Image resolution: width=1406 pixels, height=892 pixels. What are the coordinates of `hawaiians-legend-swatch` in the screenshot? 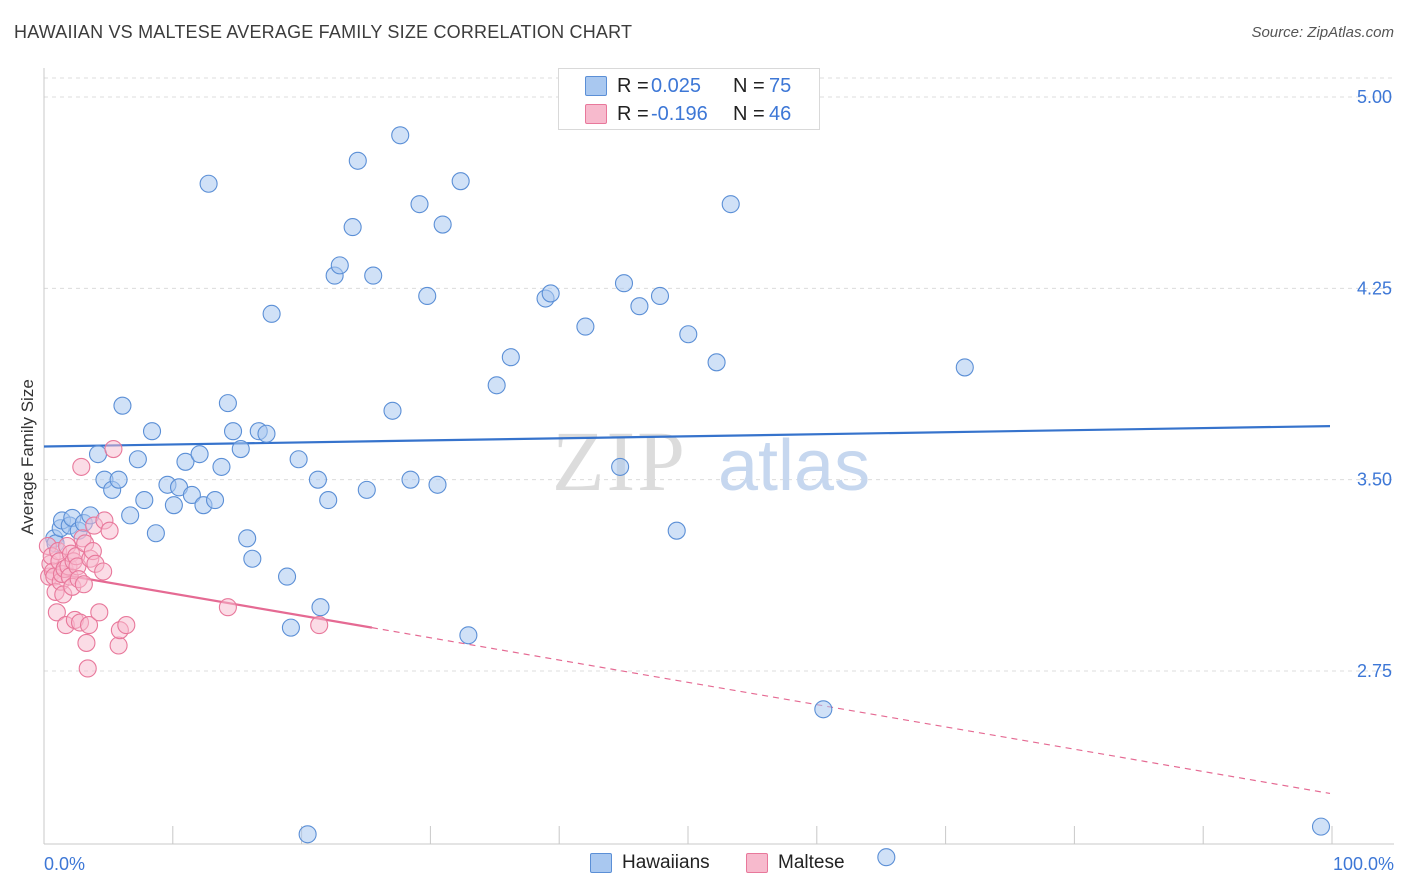 It's located at (601, 863).